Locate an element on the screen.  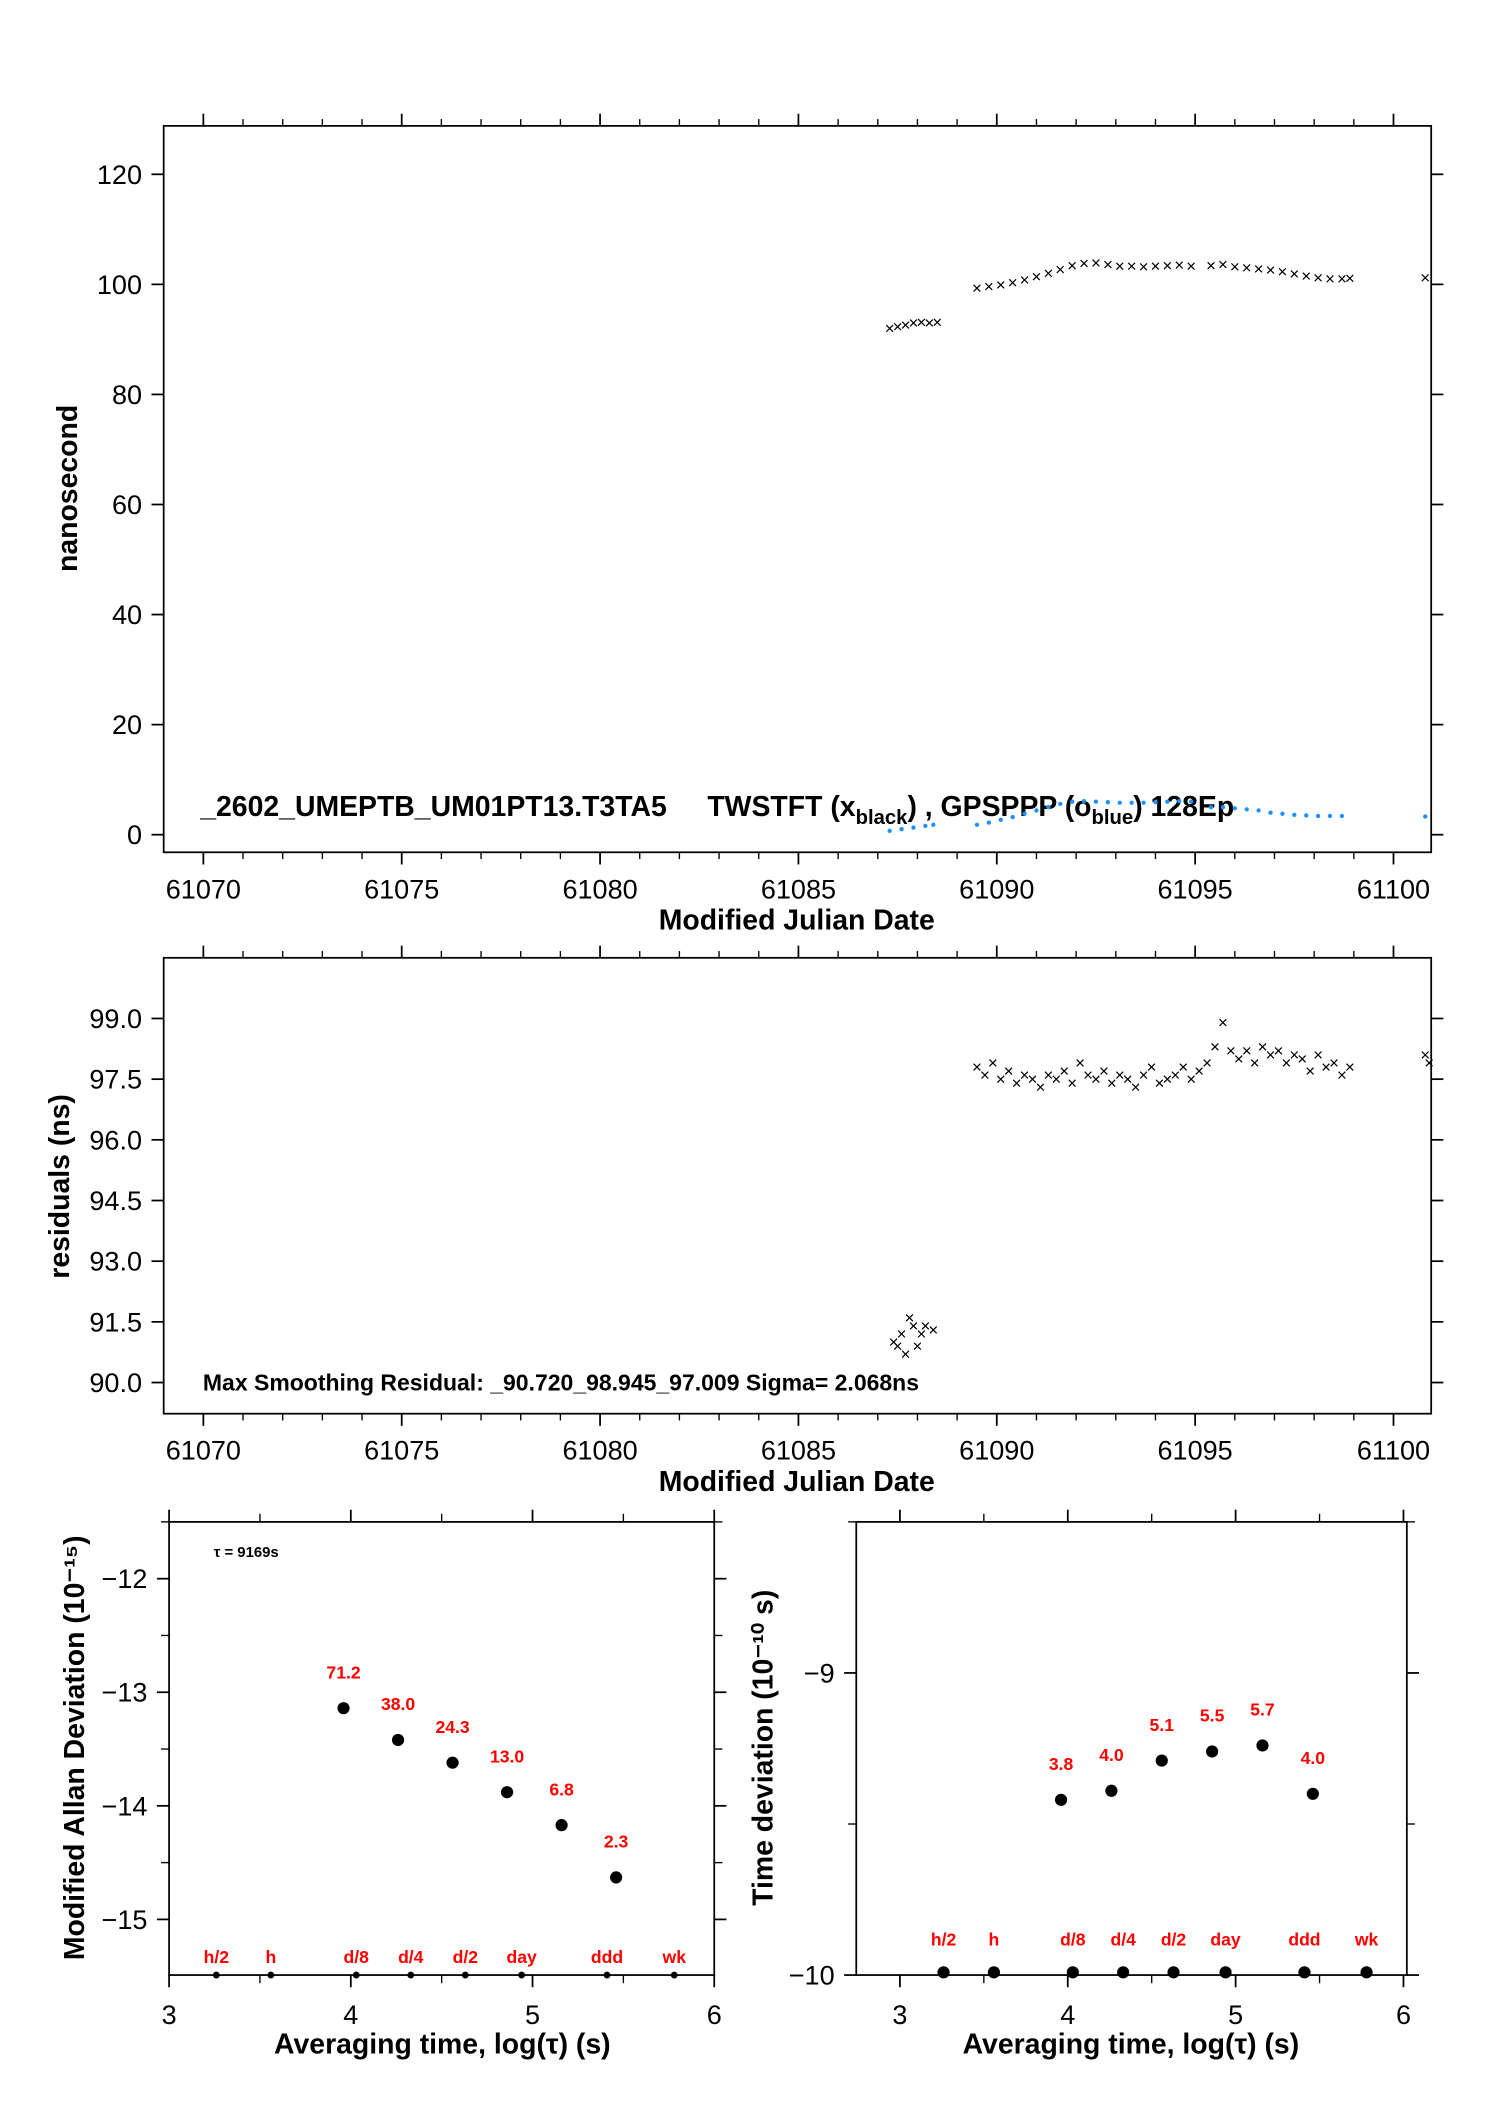
title-sub1: black is located at coordinates (882, 818).